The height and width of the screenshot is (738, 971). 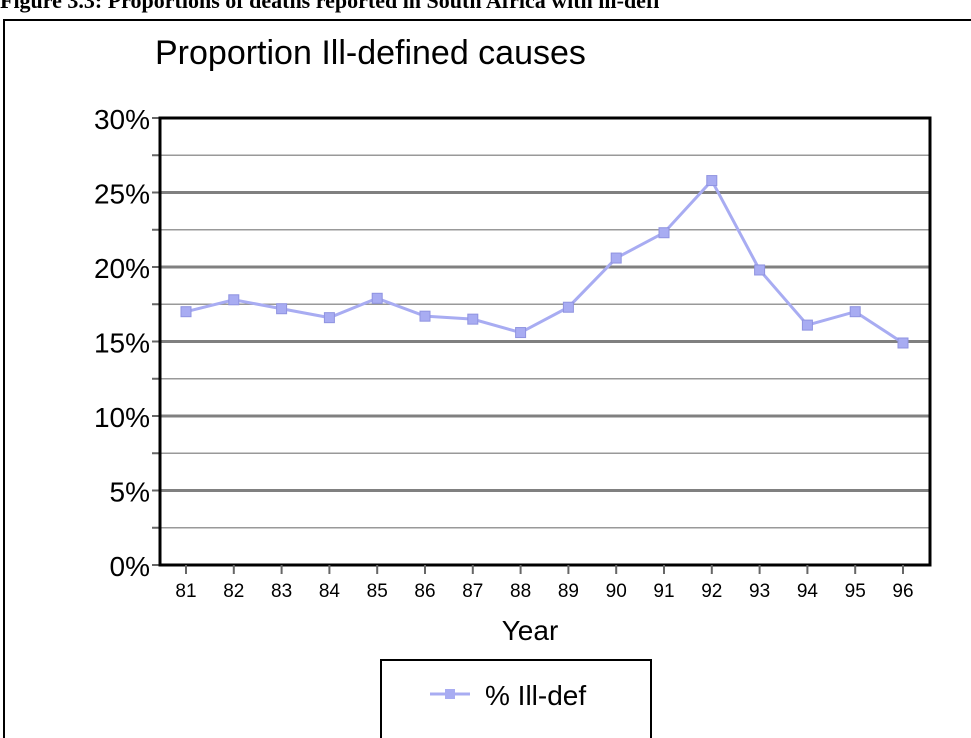 I want to click on y-tick-label: 30%, so click(x=122, y=119).